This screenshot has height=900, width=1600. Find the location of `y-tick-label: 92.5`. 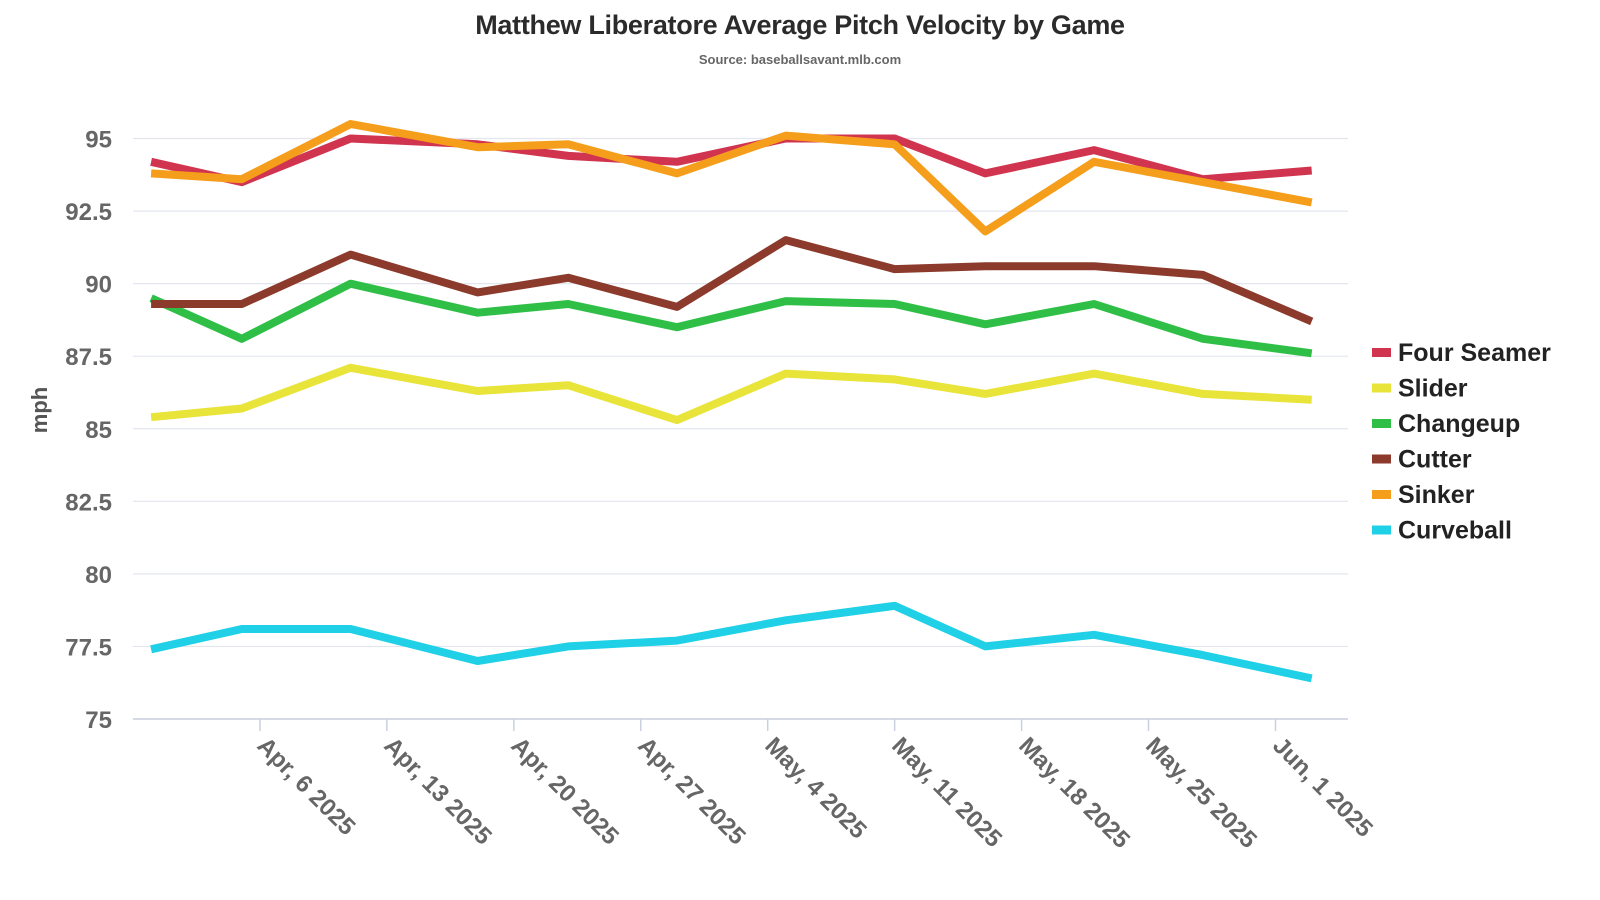

y-tick-label: 92.5 is located at coordinates (88, 212).